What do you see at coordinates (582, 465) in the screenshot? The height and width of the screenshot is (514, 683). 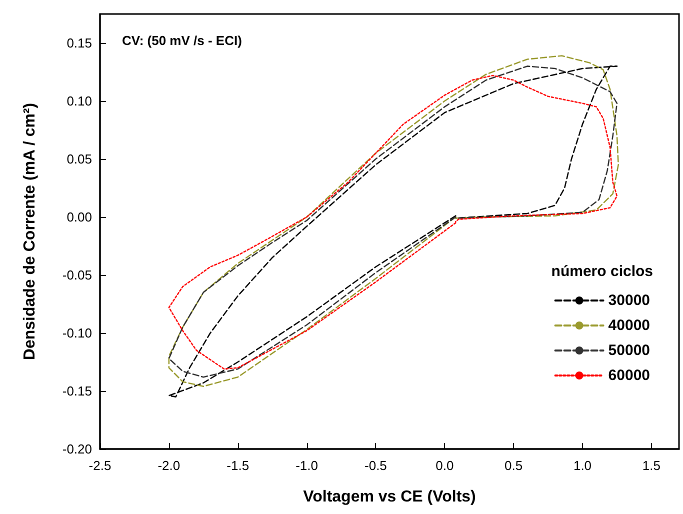 I see `x-tick-label: 1.0` at bounding box center [582, 465].